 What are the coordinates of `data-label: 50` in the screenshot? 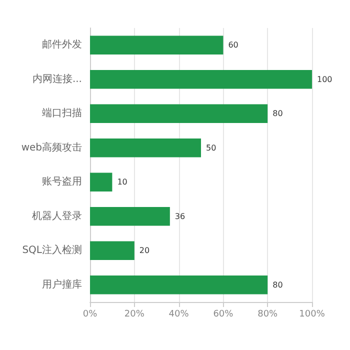 It's located at (211, 147).